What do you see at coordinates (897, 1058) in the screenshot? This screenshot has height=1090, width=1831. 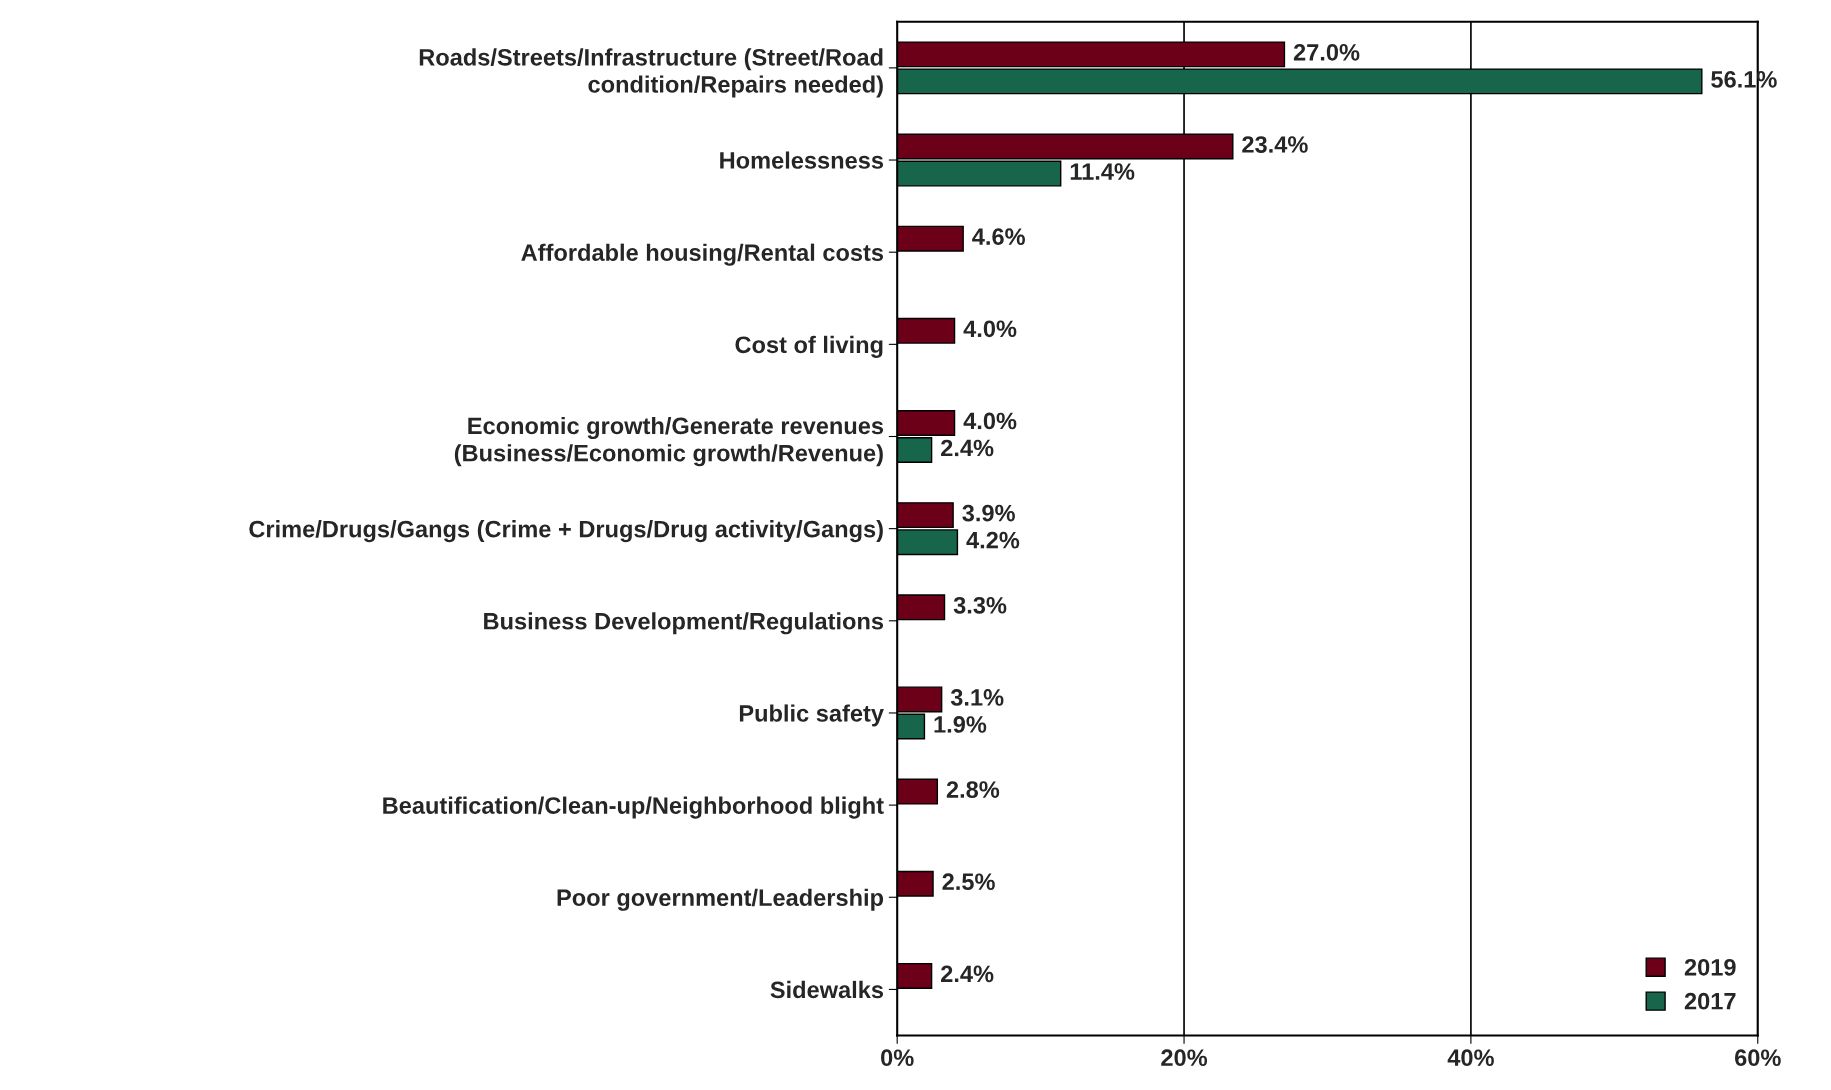 I see `x-tick-label: 0%` at bounding box center [897, 1058].